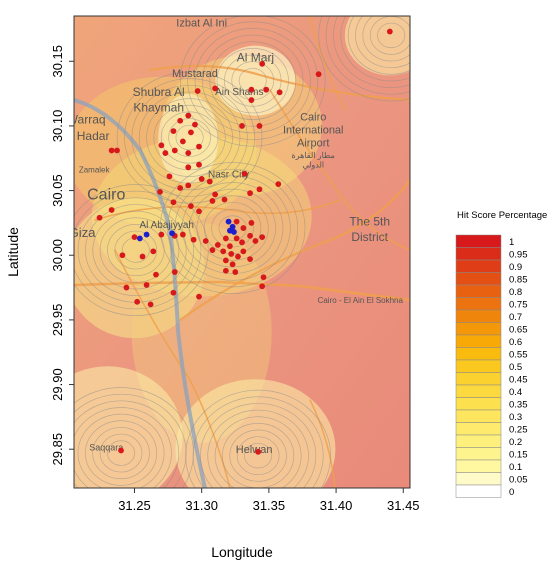  I want to click on place-label: Al Hadar, so click(86, 136).